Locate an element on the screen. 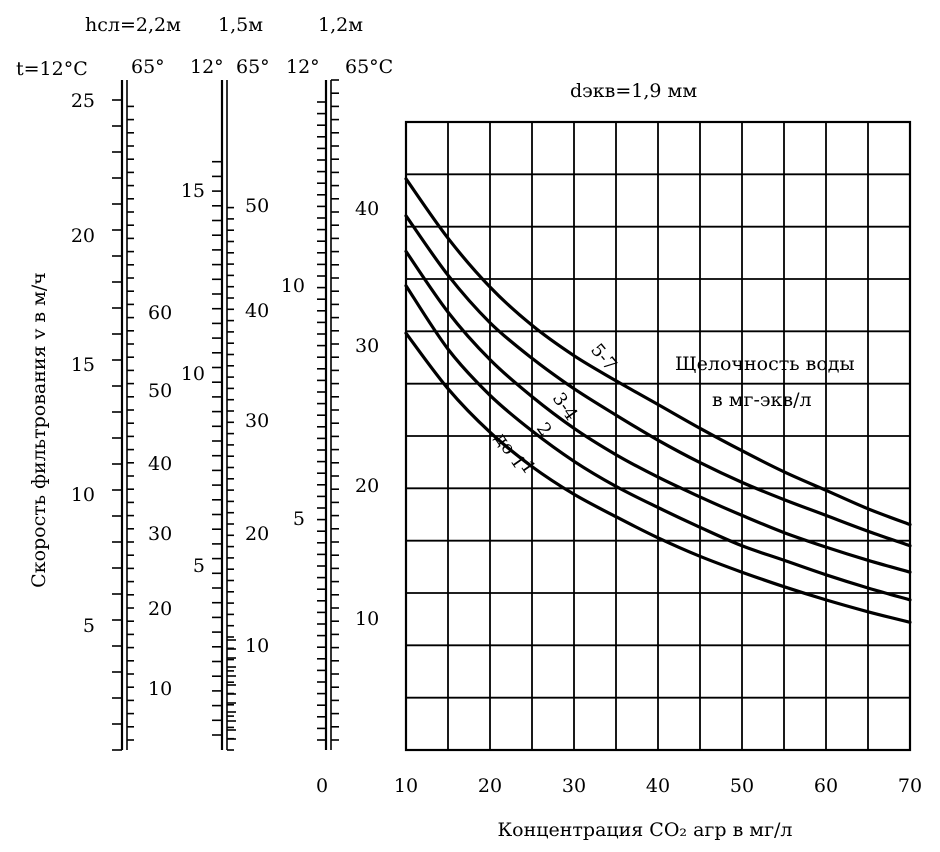 This screenshot has height=852, width=940. x-tick-label: 20 is located at coordinates (490, 786).